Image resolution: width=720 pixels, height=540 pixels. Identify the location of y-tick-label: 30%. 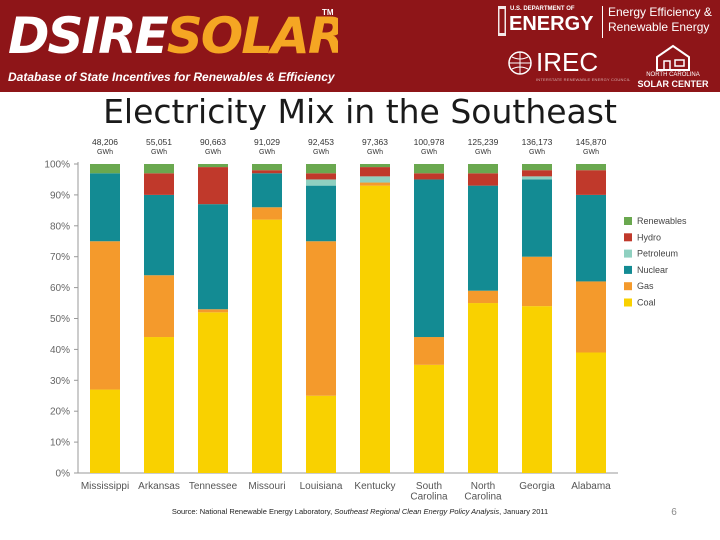
(60, 381).